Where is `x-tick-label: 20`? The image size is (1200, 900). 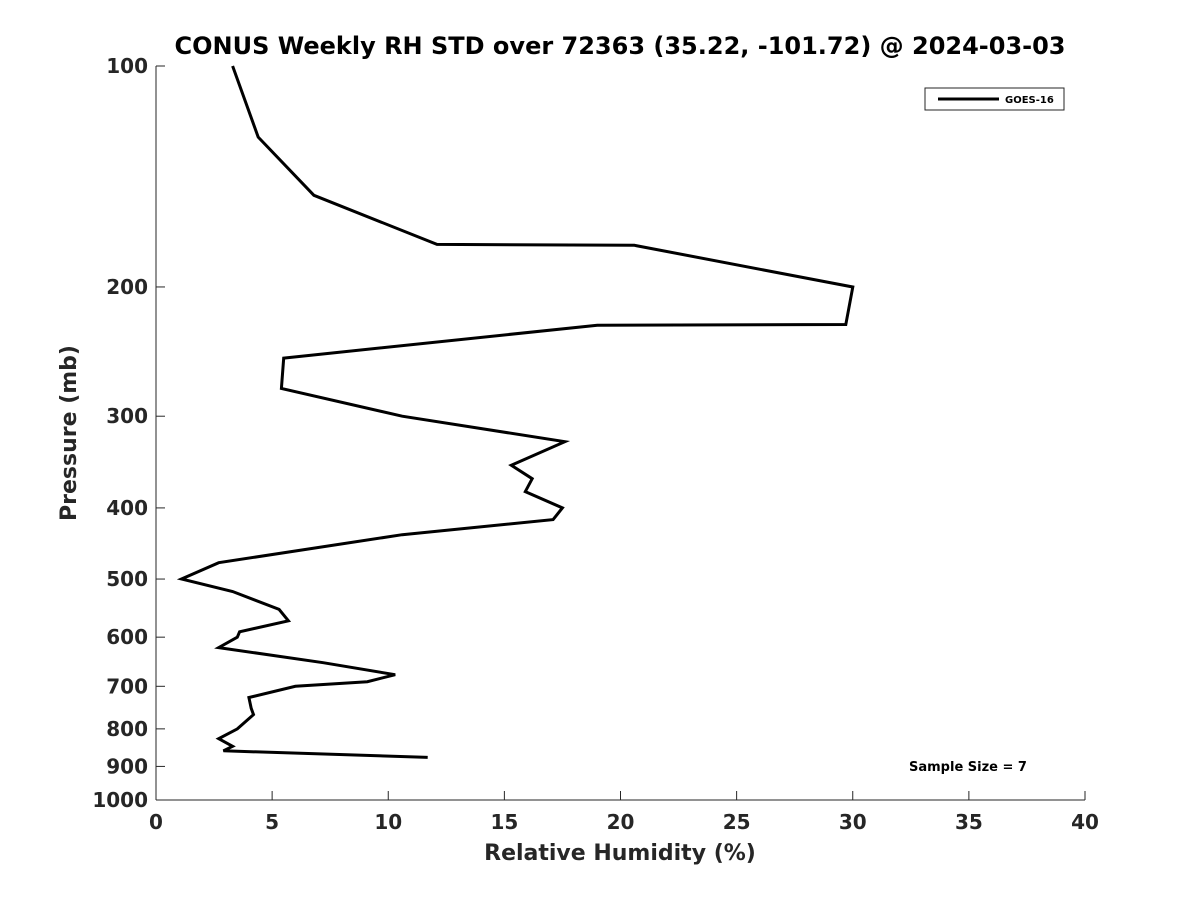
x-tick-label: 20 is located at coordinates (621, 822).